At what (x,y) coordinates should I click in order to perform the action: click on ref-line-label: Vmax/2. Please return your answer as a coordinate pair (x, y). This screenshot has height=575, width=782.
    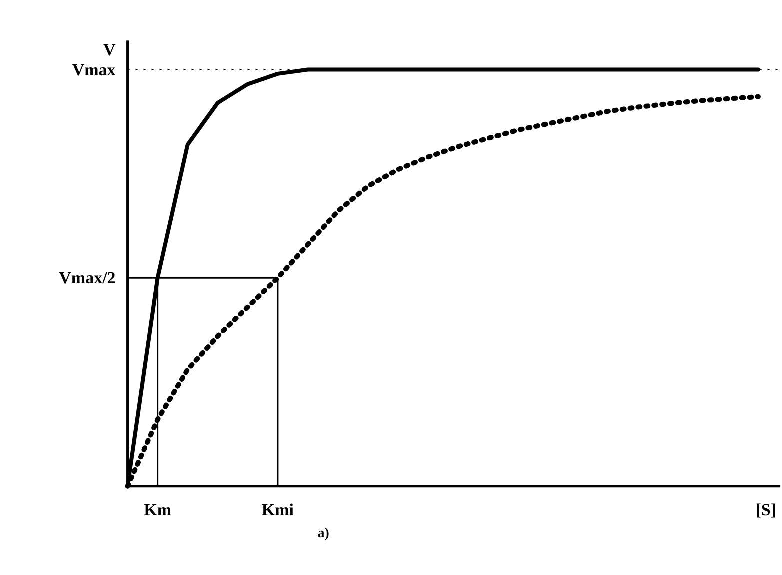
    Looking at the image, I should click on (87, 278).